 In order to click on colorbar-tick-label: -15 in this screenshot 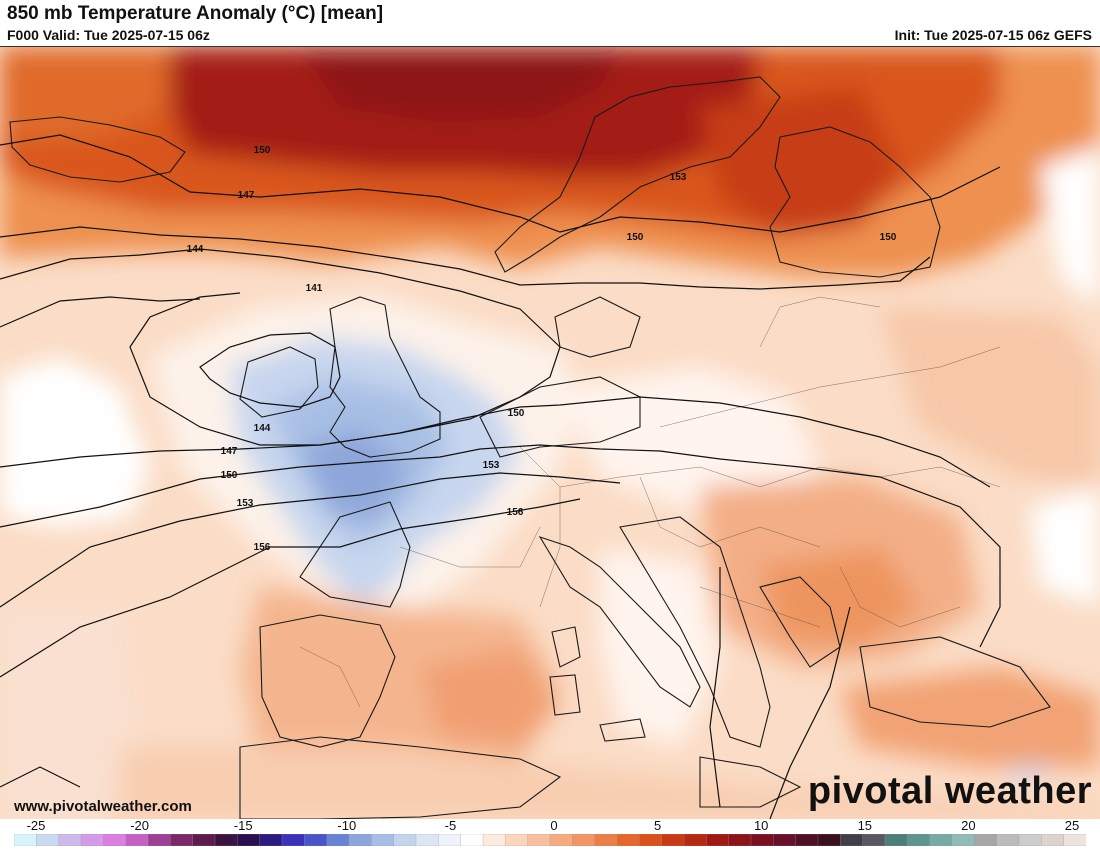, I will do `click(243, 825)`.